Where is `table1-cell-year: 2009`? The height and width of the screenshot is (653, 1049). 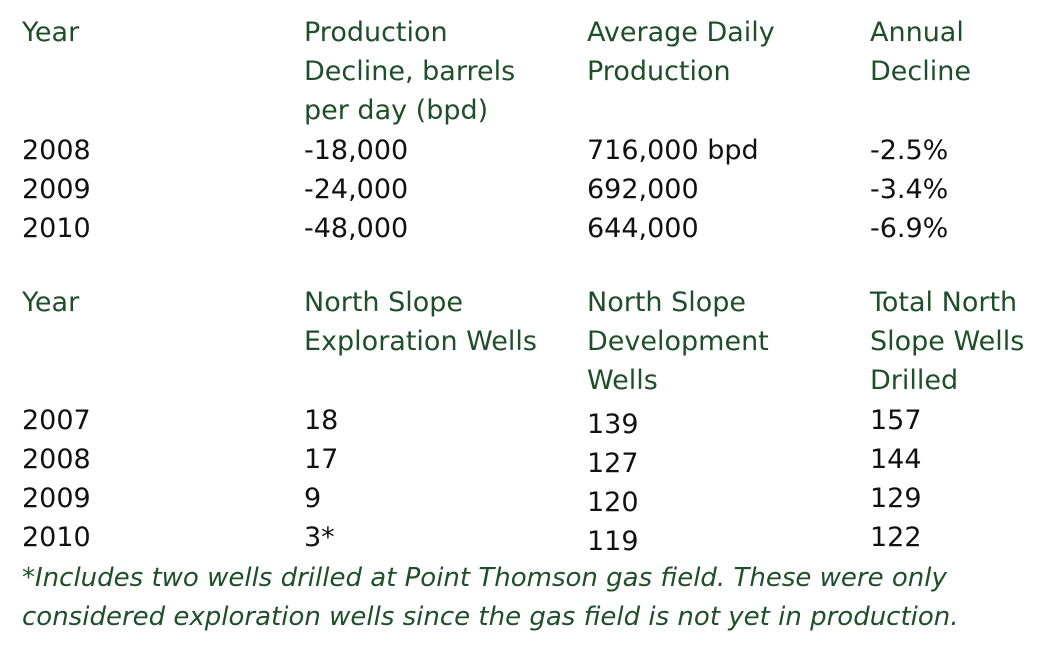 table1-cell-year: 2009 is located at coordinates (56, 189).